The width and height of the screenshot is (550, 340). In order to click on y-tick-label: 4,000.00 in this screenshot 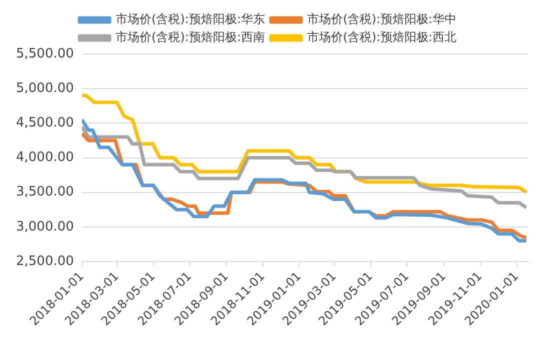, I will do `click(45, 158)`.